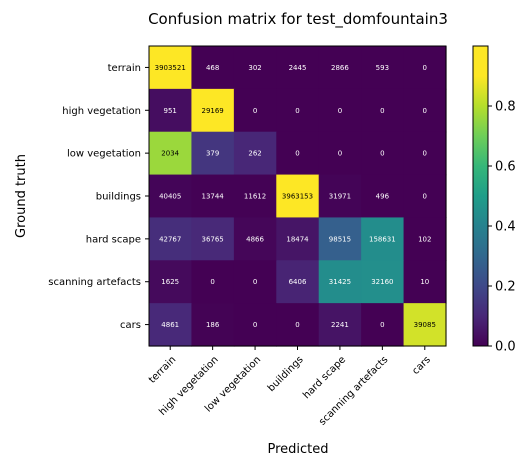  Describe the element at coordinates (421, 365) in the screenshot. I see `x-tick-label: cars` at that location.